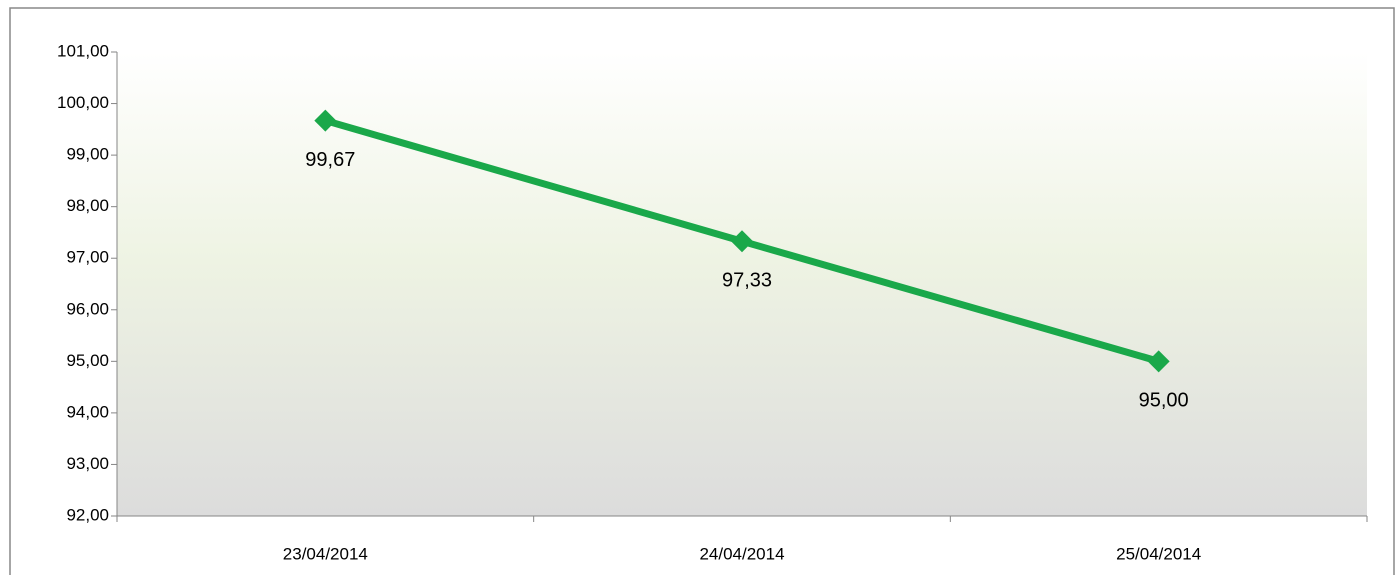  Describe the element at coordinates (83, 102) in the screenshot. I see `y-tick-label: 100,00` at that location.